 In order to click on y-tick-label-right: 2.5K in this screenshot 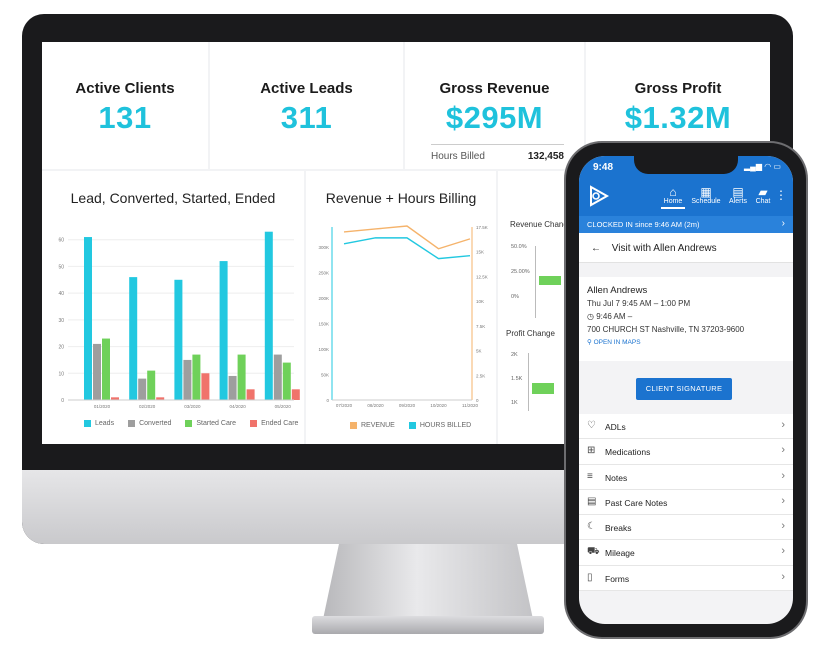, I will do `click(480, 375)`.